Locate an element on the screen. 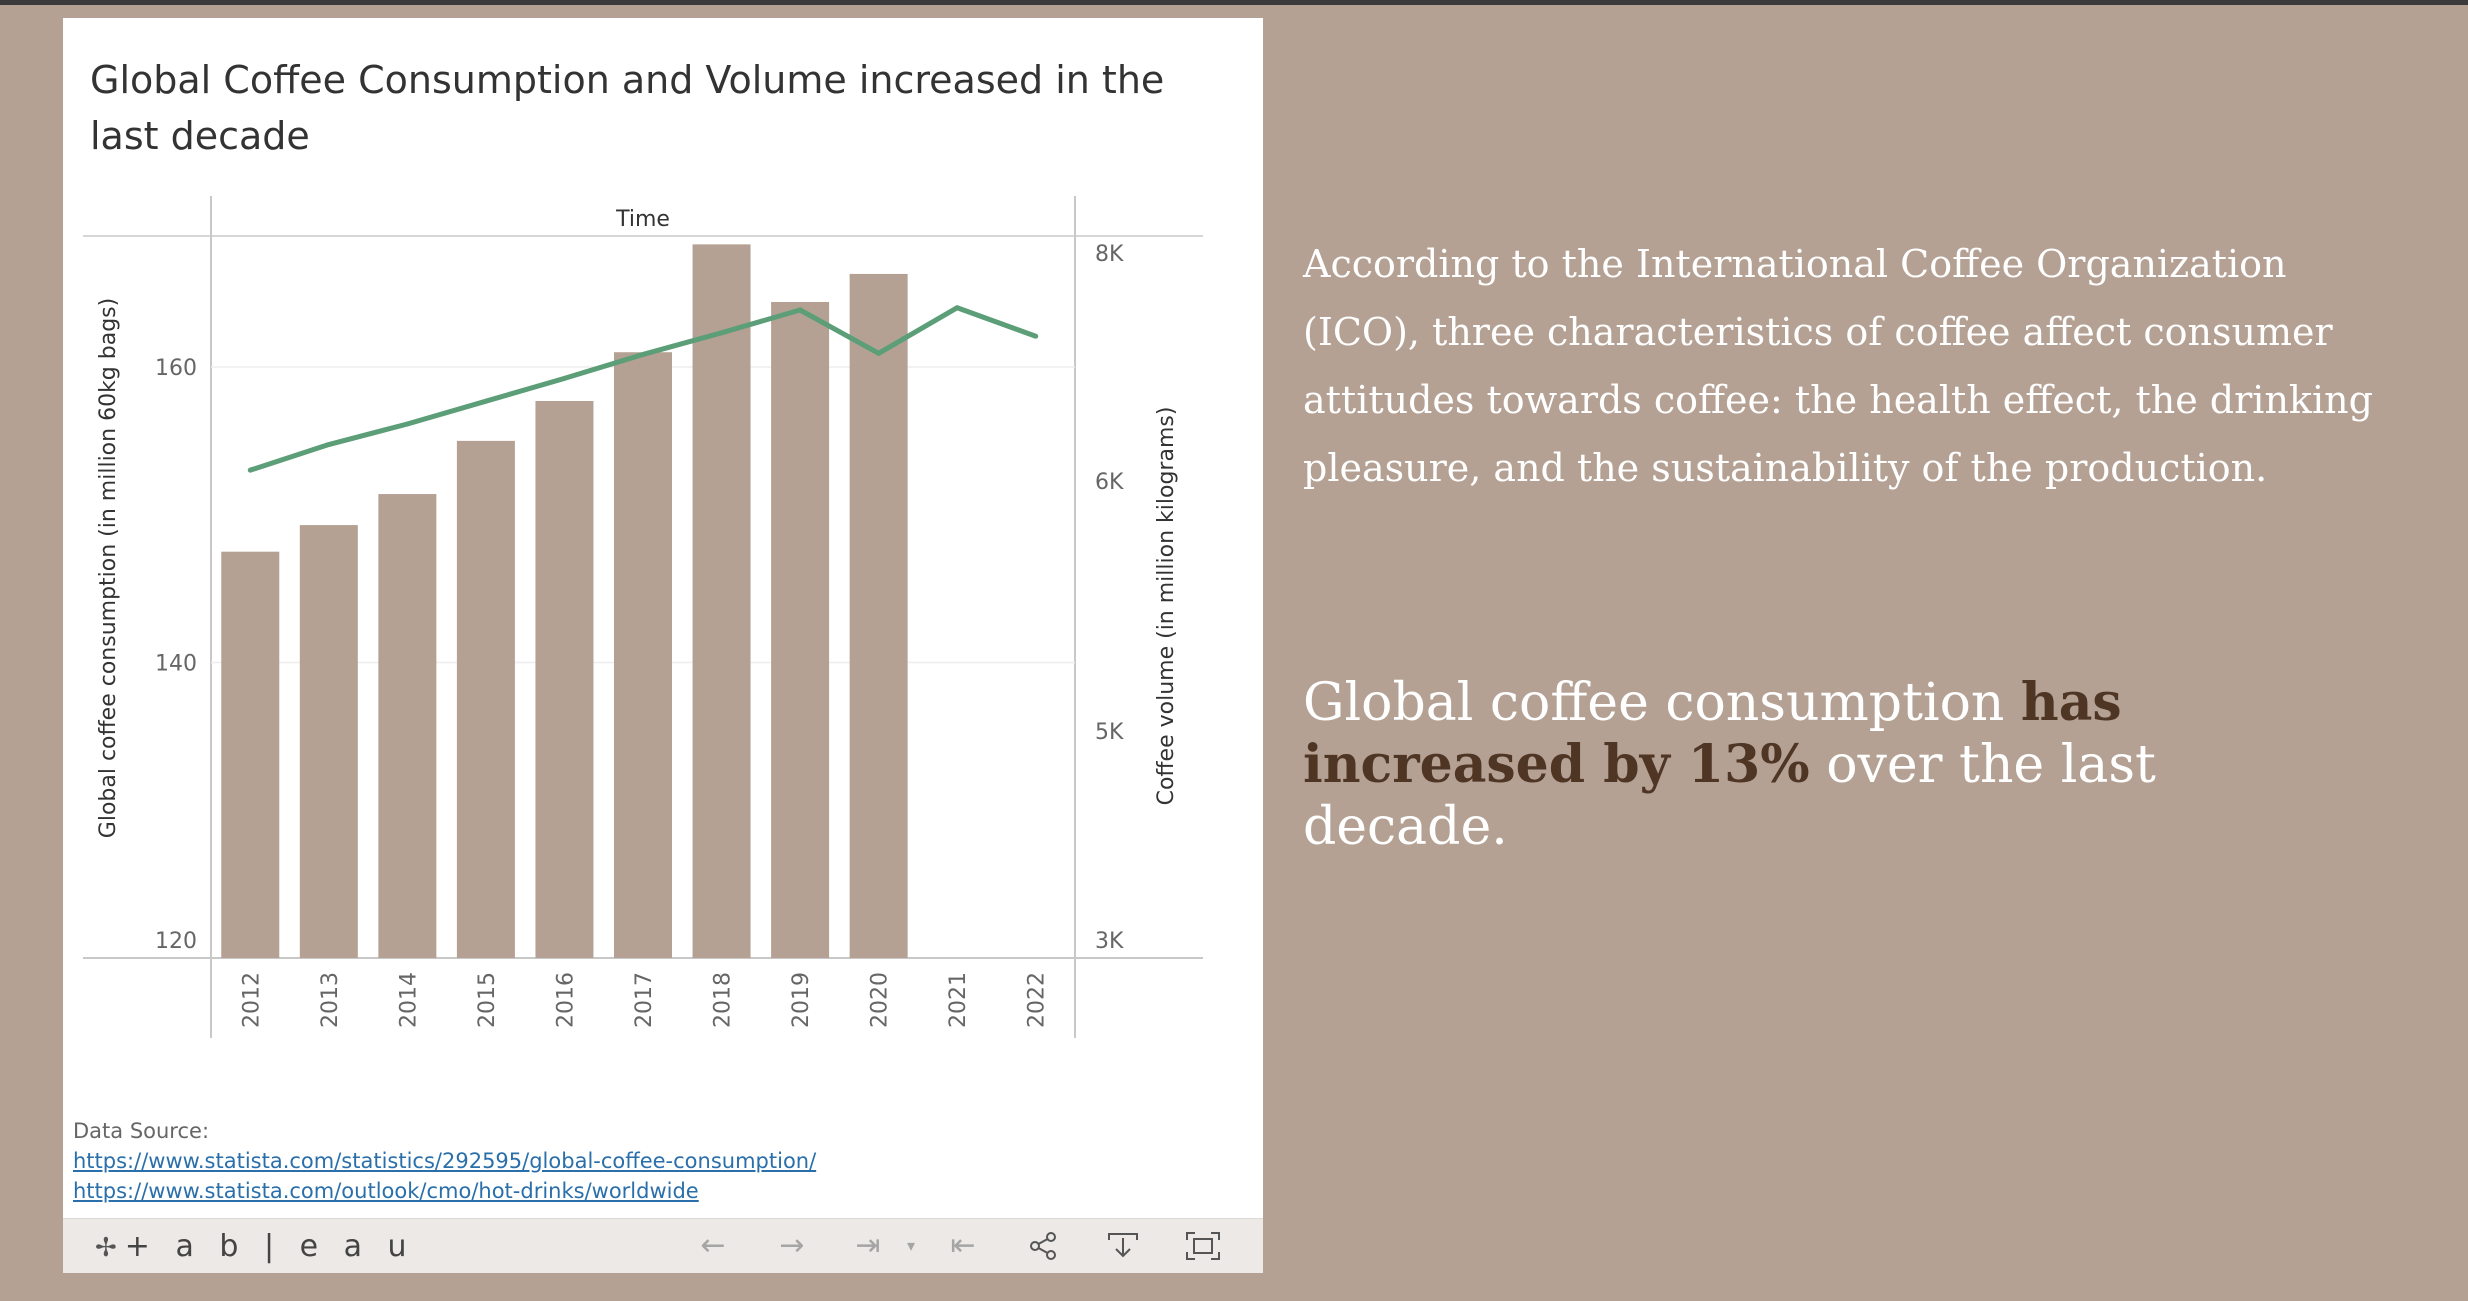  bar-2018 is located at coordinates (721, 601).